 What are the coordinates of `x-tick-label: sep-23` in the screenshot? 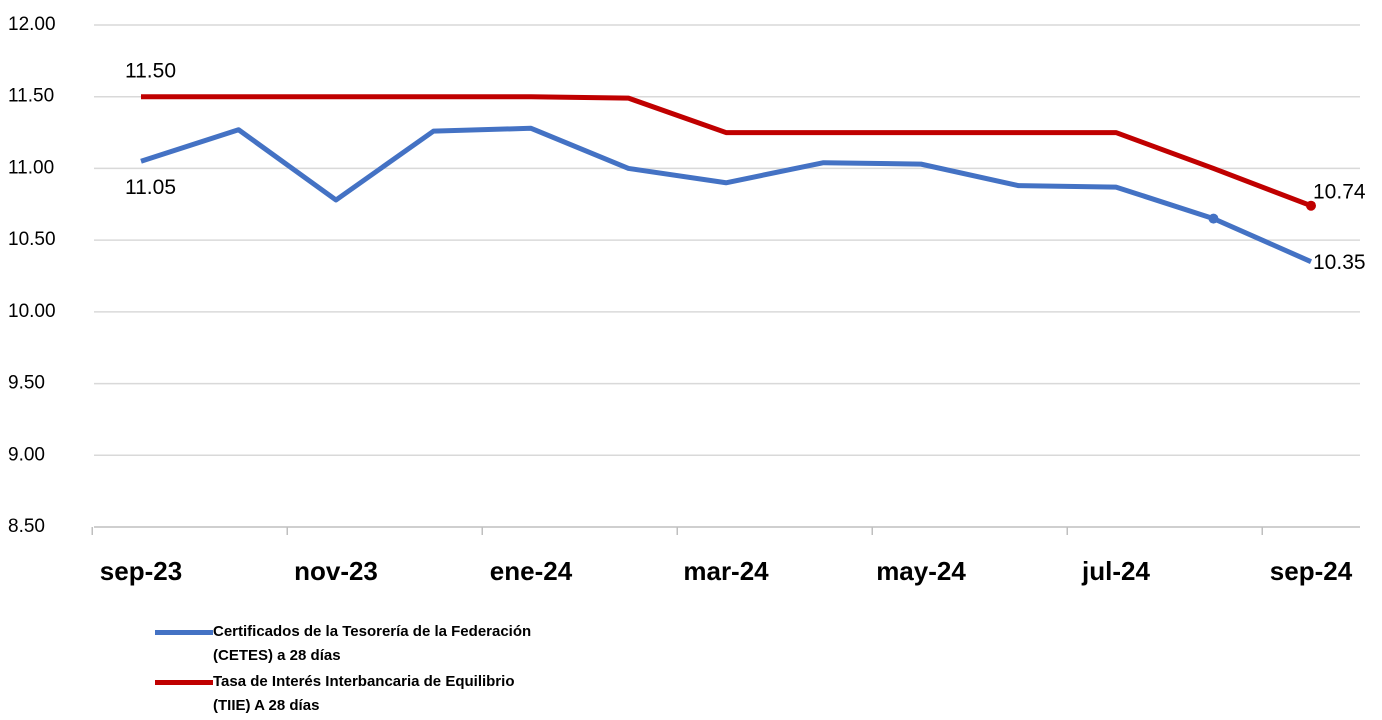 It's located at (141, 571).